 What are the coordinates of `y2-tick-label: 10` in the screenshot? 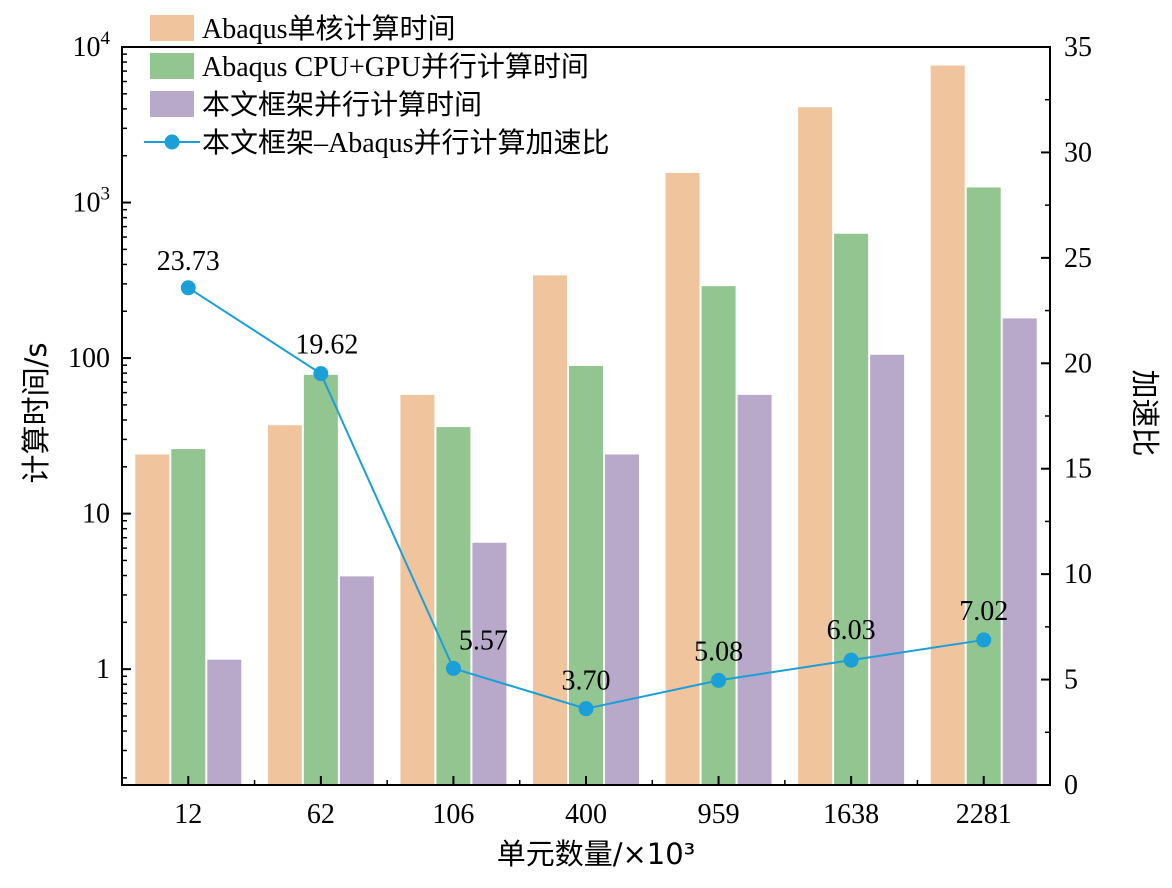 It's located at (1078, 574).